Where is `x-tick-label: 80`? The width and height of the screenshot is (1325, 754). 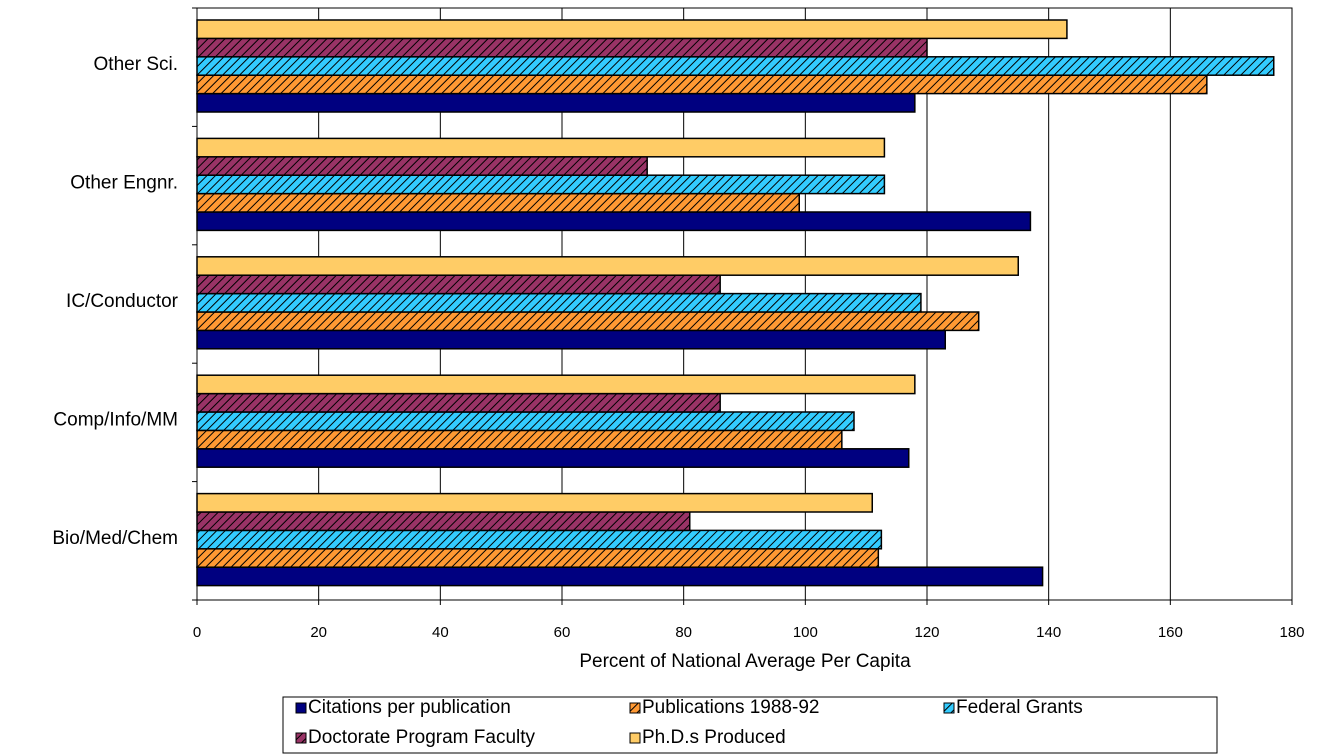
x-tick-label: 80 is located at coordinates (683, 632).